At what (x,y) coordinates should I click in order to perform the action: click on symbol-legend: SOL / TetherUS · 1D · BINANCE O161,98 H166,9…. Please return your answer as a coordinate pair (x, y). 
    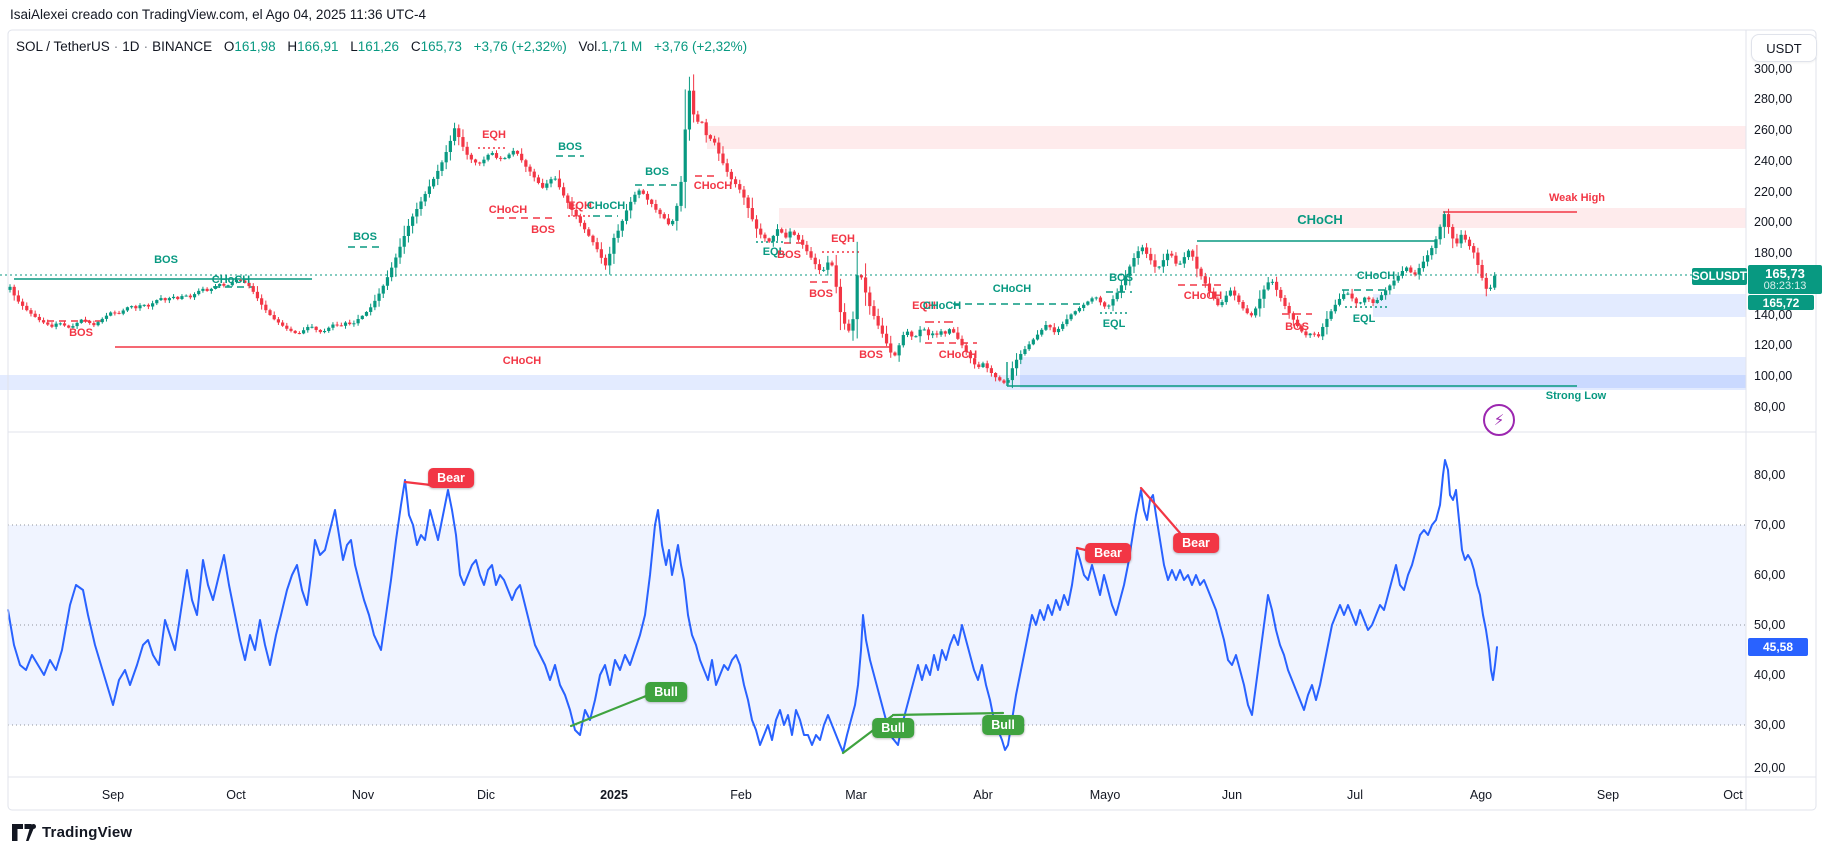
    Looking at the image, I should click on (381, 46).